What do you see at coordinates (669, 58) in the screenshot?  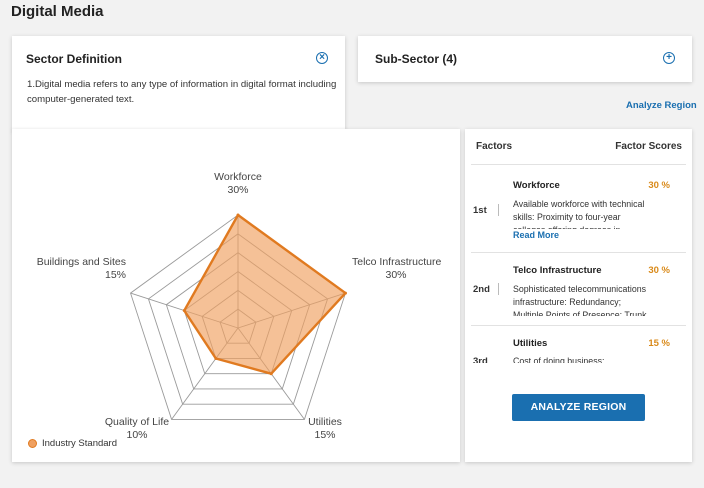 I see `expand-icon: +` at bounding box center [669, 58].